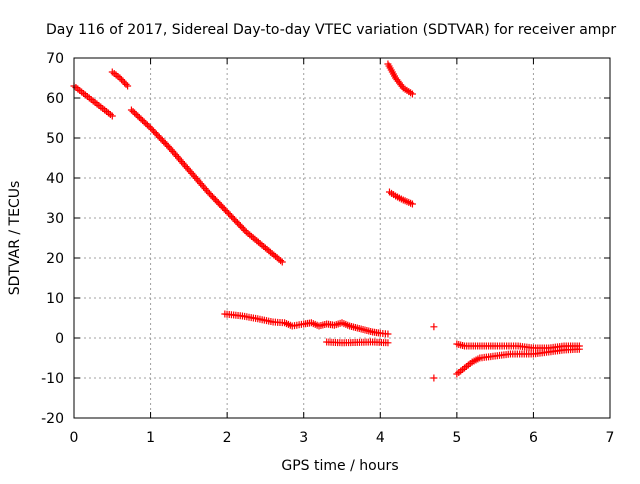 Image resolution: width=640 pixels, height=484 pixels. What do you see at coordinates (55, 99) in the screenshot?
I see `y-tick-label: 60` at bounding box center [55, 99].